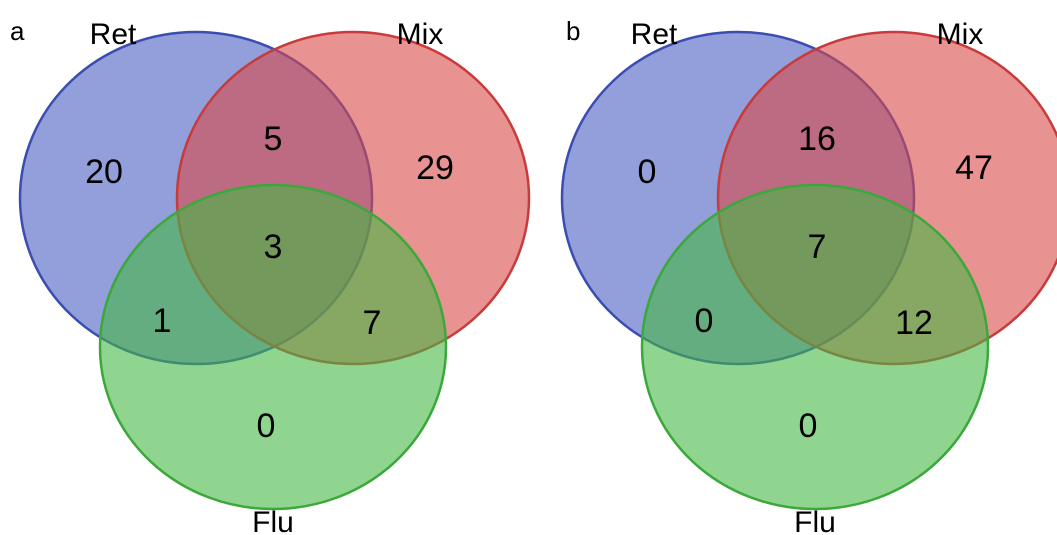 The image size is (1057, 535). Describe the element at coordinates (17, 31) in the screenshot. I see `panel-letter-a: a` at that location.